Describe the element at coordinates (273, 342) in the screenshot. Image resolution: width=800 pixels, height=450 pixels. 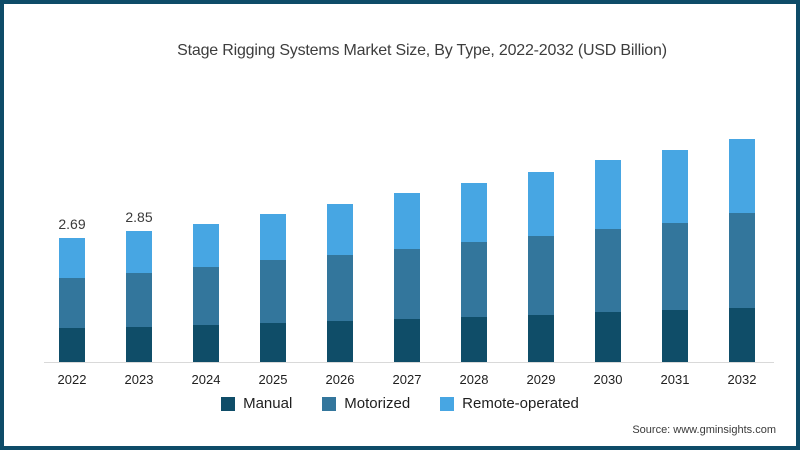
I see `bar-2025-manual` at that location.